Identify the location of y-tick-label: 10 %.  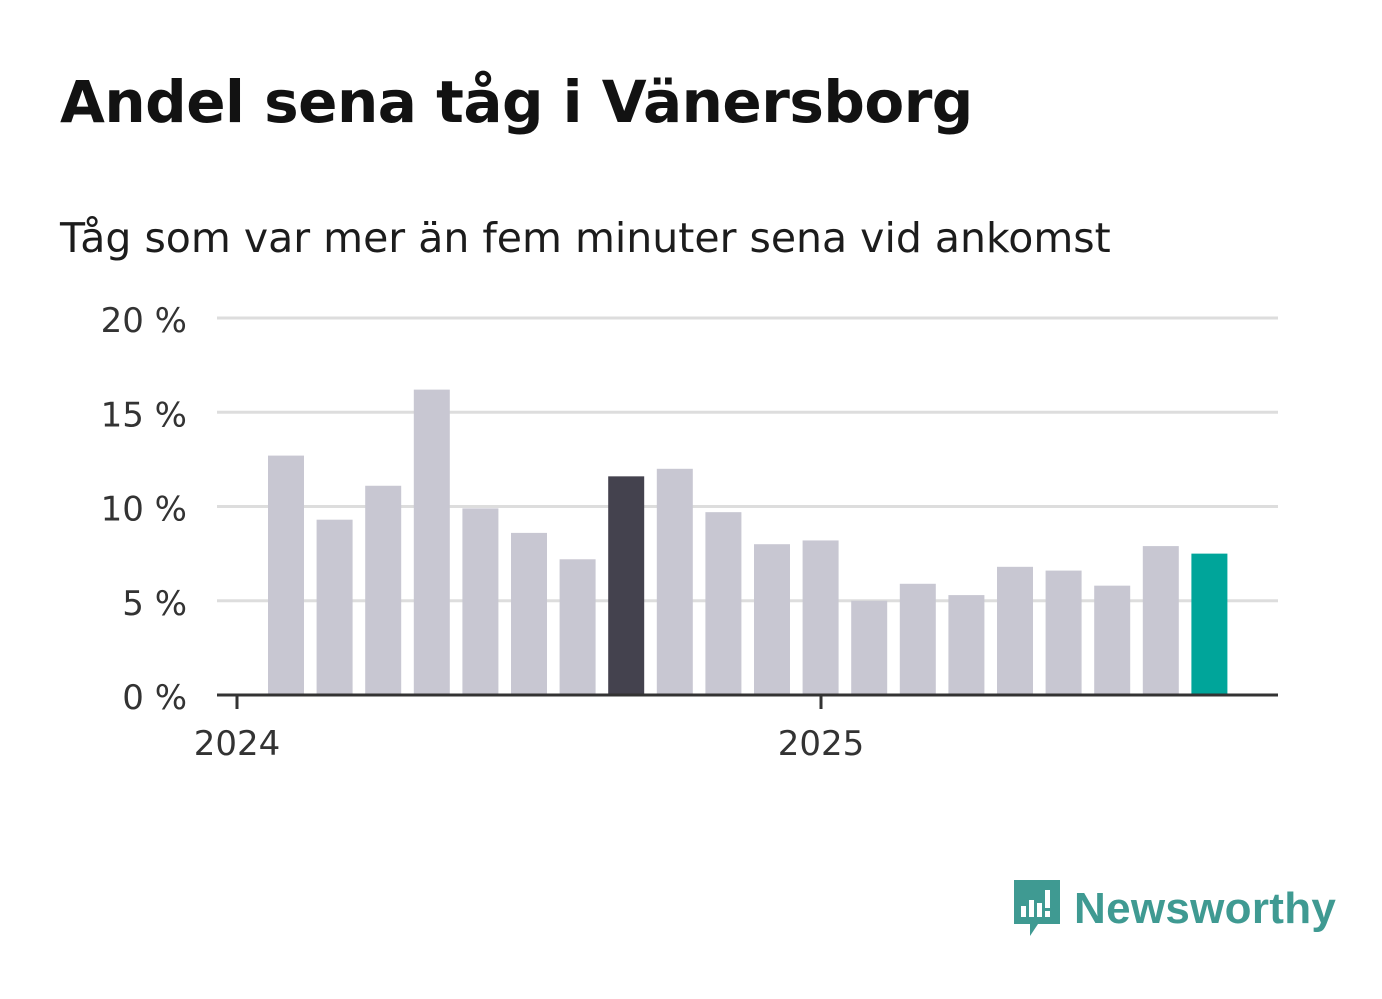
(144, 510).